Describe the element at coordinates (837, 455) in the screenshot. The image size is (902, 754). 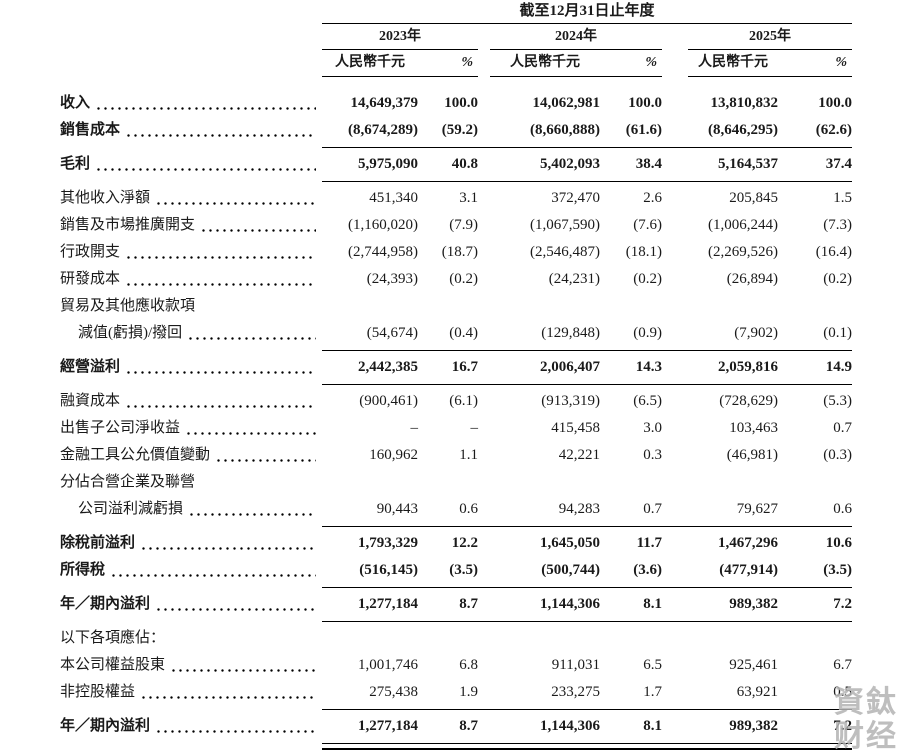
I see `pct-2025: (0.3)` at that location.